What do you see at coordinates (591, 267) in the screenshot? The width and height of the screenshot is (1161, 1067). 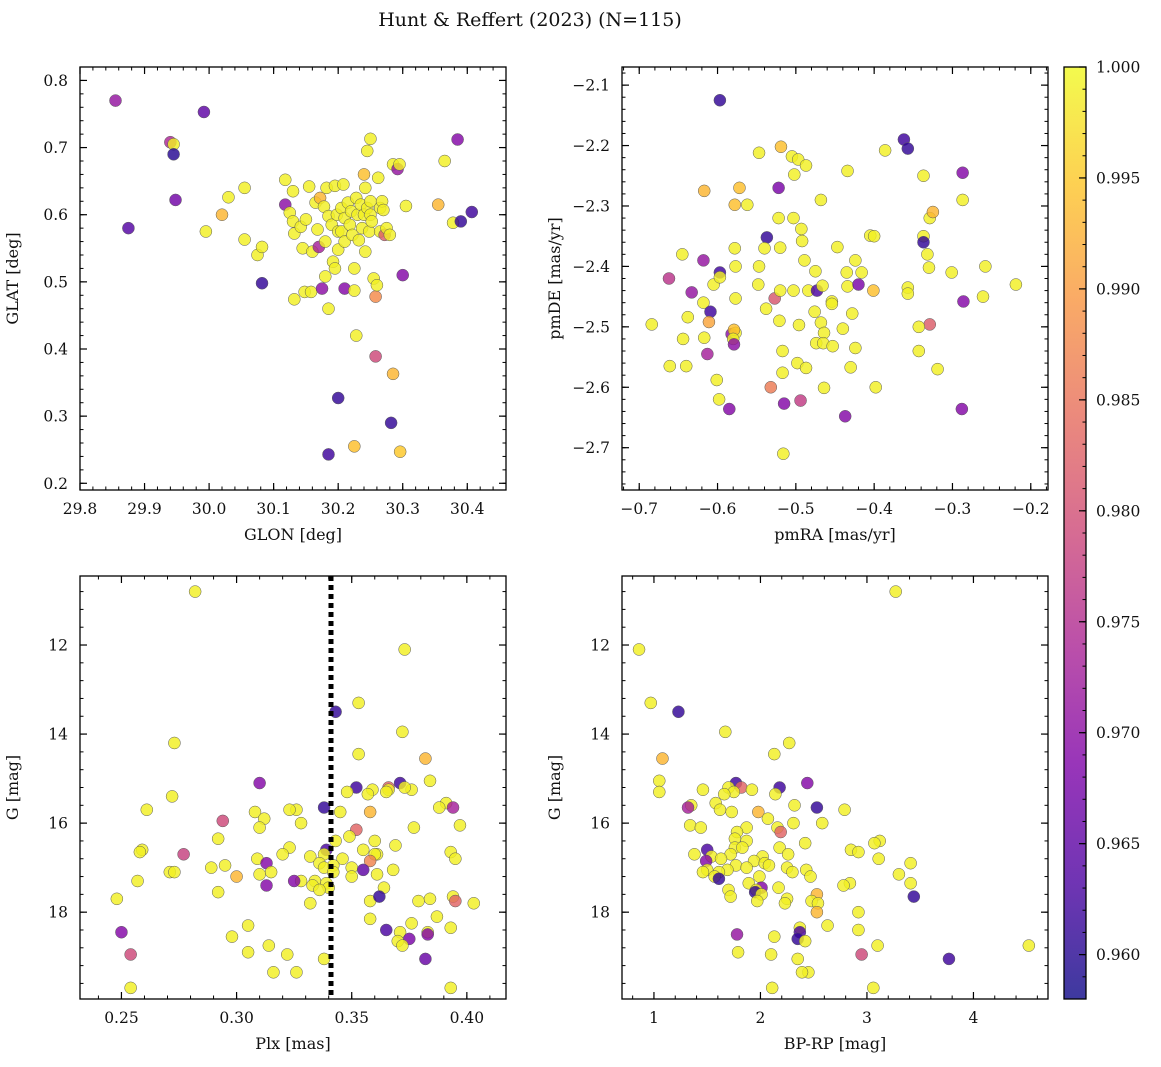 I see `y-tick-label: −2.4` at bounding box center [591, 267].